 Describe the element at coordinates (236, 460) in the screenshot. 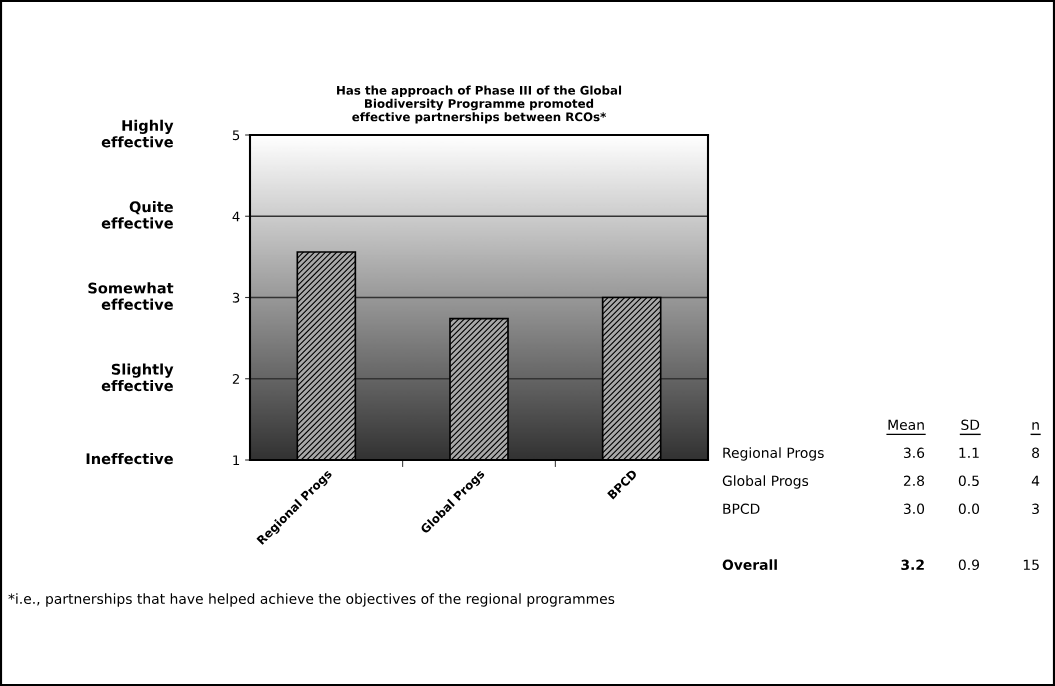

I see `y-tick-label: 1` at that location.